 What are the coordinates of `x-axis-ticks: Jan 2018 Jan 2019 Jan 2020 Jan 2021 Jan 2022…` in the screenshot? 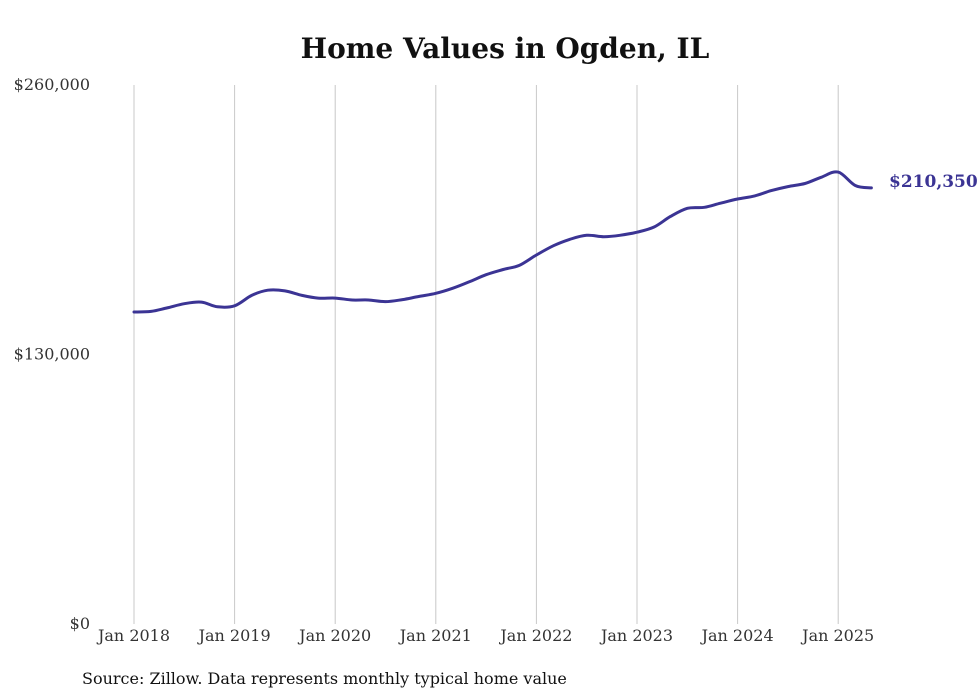 It's located at (485, 635).